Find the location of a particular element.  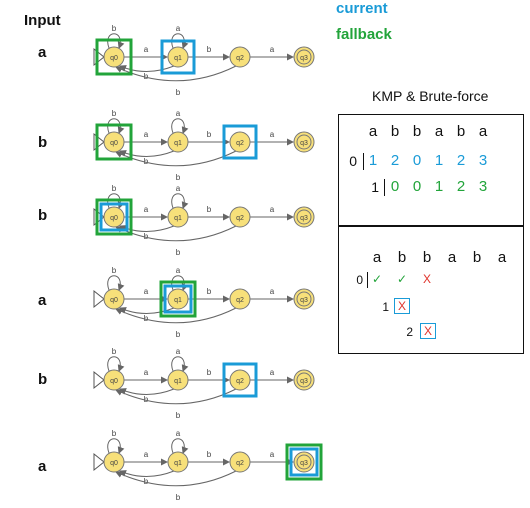

input-symbol: b is located at coordinates (43, 142).